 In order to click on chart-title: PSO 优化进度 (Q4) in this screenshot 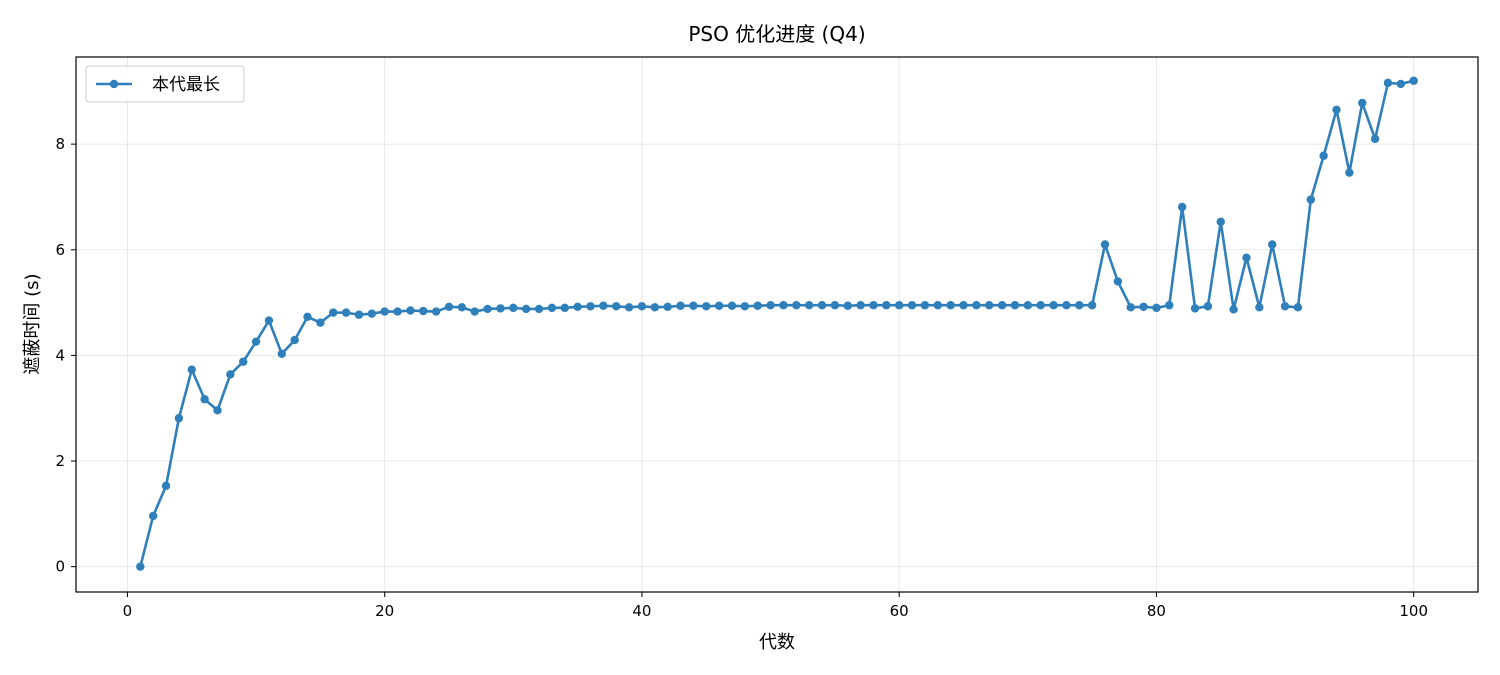, I will do `click(776, 34)`.